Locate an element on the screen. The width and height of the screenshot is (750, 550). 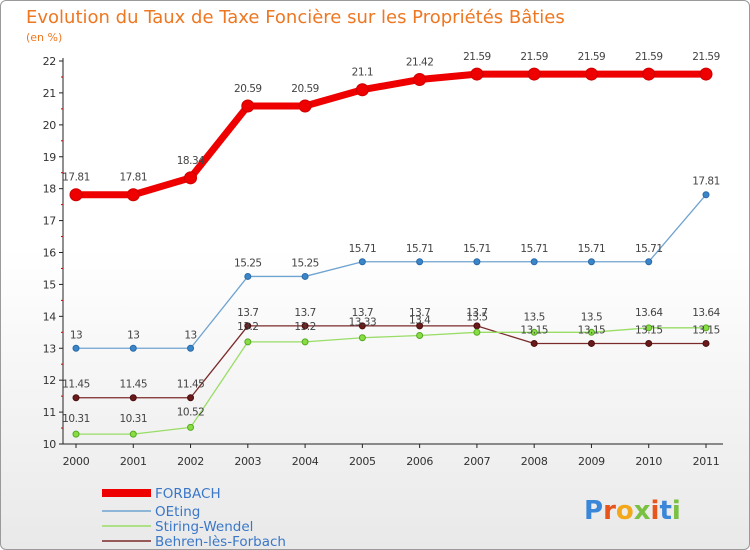
data-label-forbach: 18.34 is located at coordinates (191, 161).